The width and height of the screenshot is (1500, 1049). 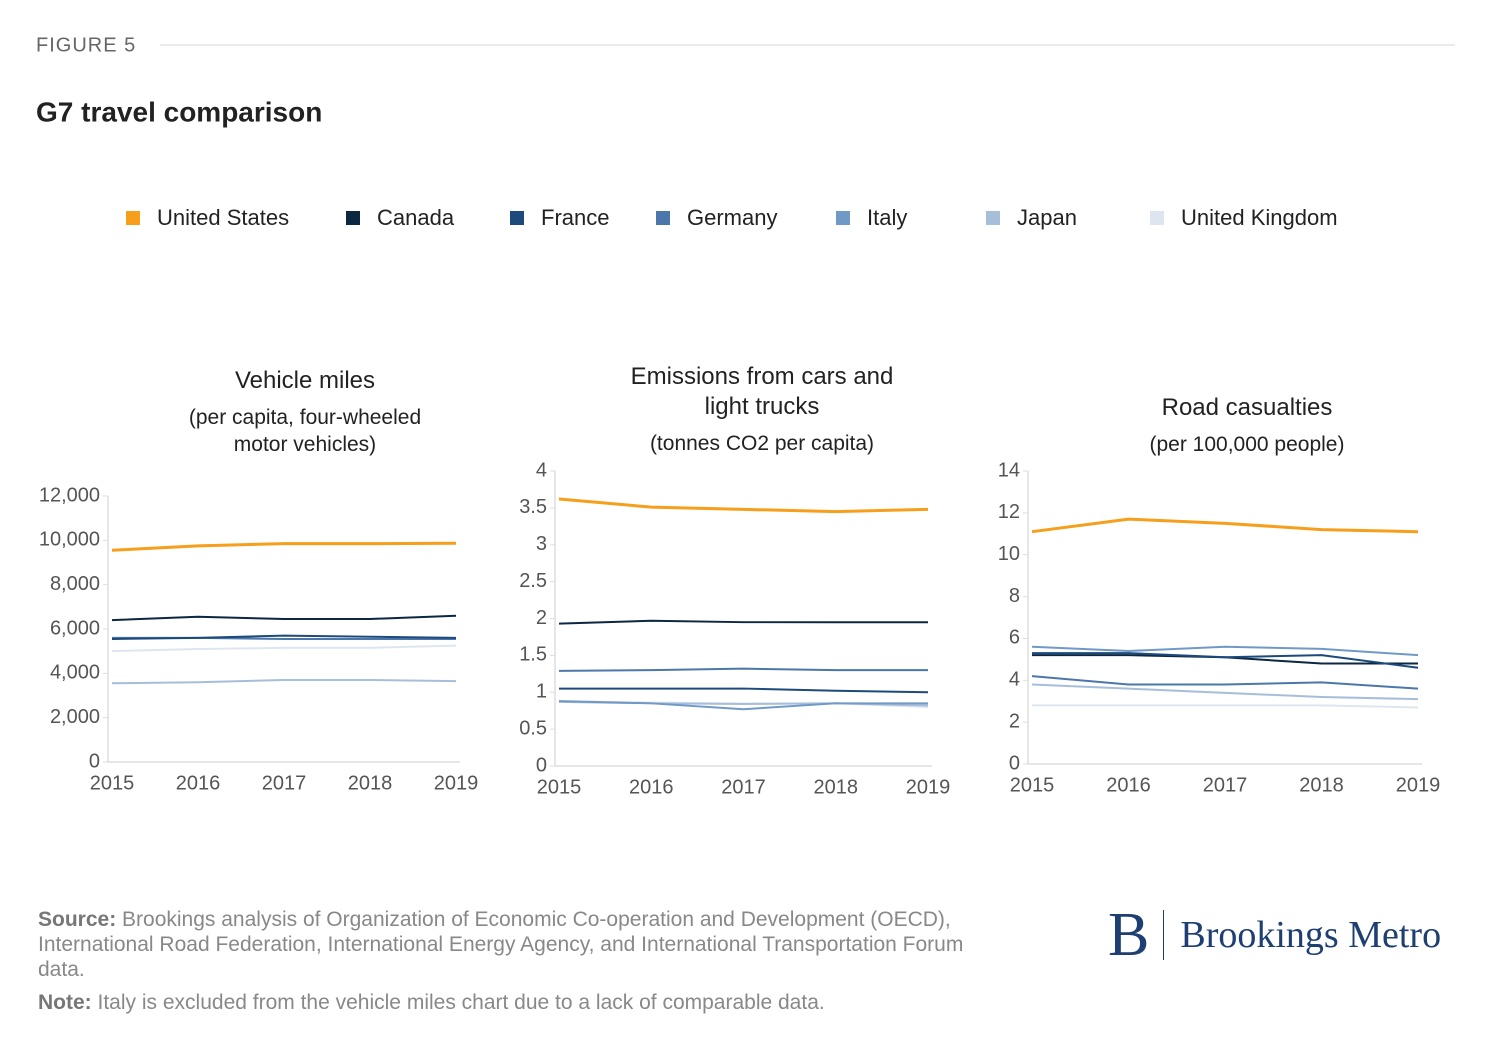 I want to click on logo-text: Brookings Metro, so click(x=1311, y=935).